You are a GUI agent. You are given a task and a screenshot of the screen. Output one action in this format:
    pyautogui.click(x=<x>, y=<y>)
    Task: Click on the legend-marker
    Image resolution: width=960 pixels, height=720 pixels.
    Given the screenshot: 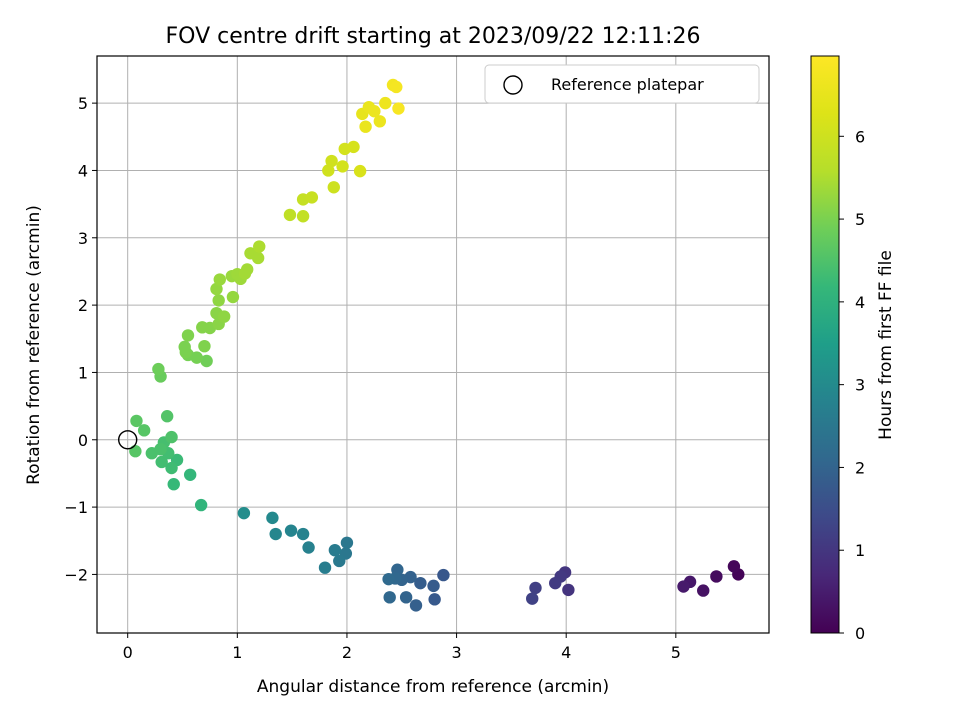 What is the action you would take?
    pyautogui.click(x=513, y=85)
    